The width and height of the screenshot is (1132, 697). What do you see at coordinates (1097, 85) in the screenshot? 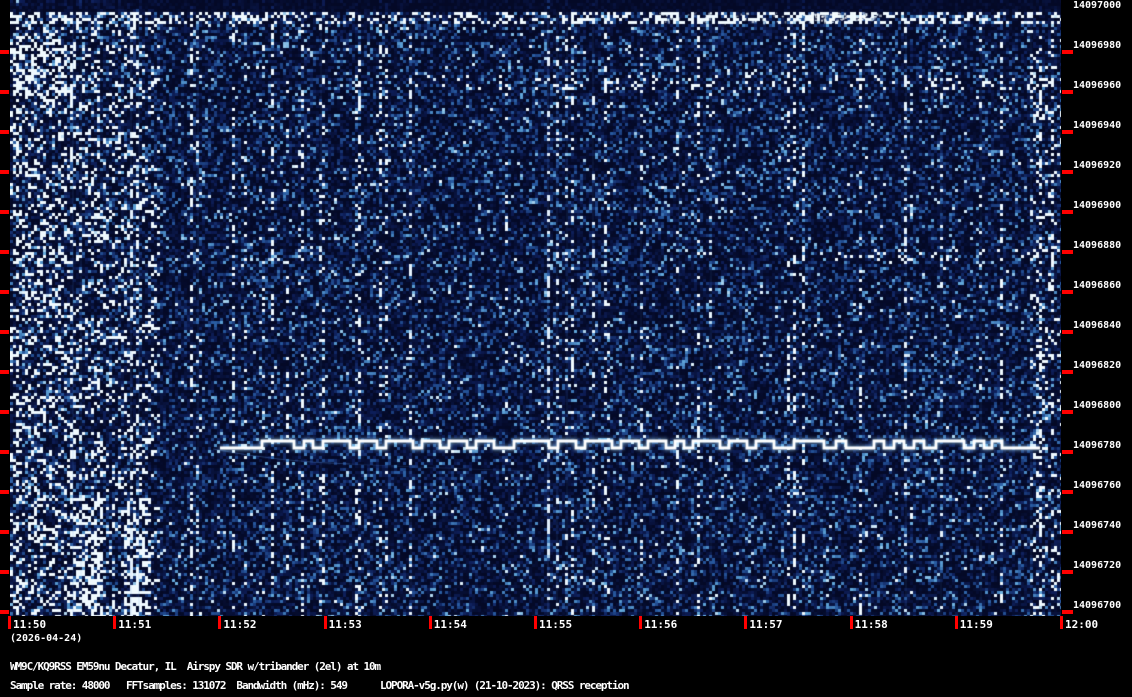
I see `freq-axis-label: 14096960` at bounding box center [1097, 85].